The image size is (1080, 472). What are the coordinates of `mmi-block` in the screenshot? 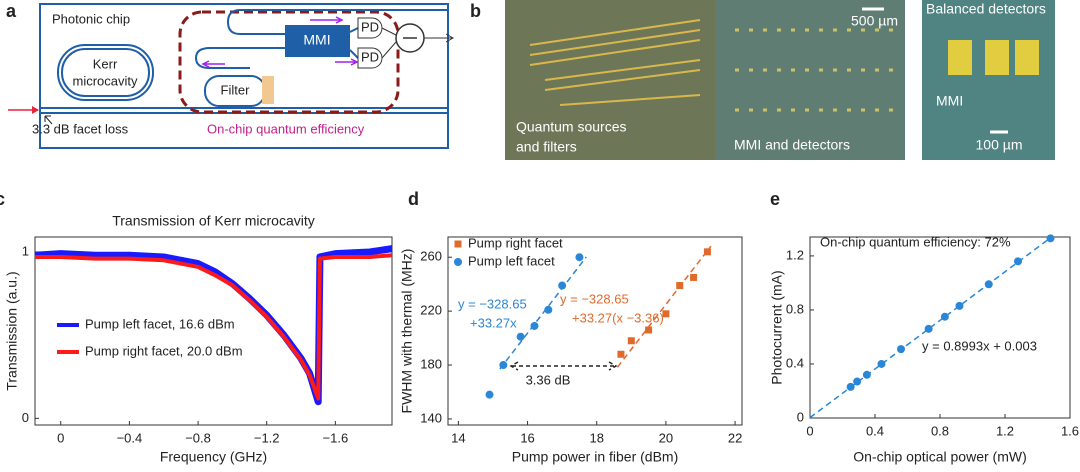 It's located at (317, 41).